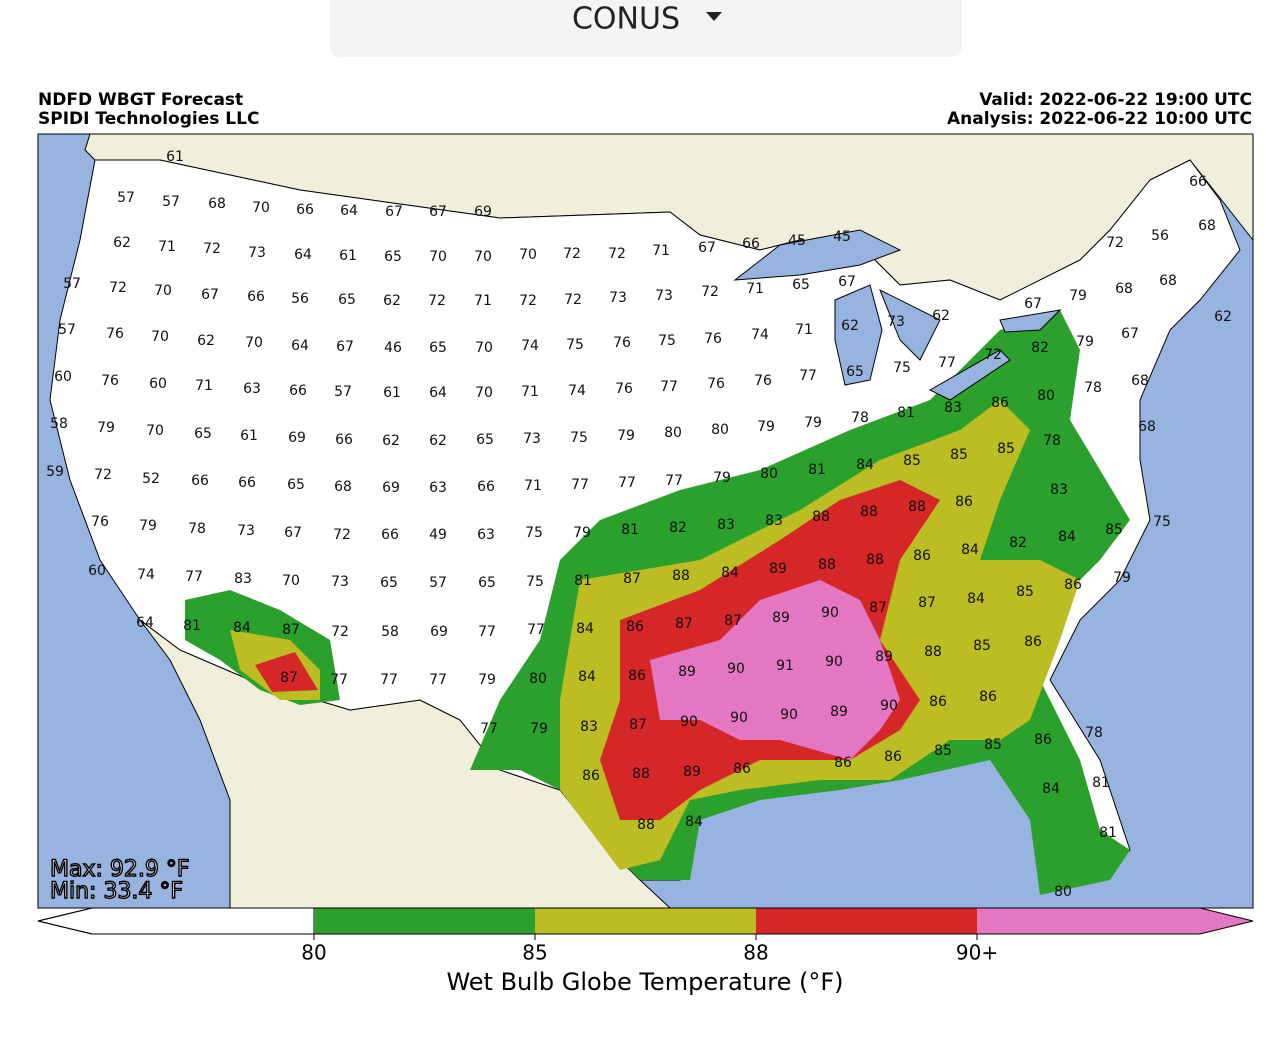 The width and height of the screenshot is (1280, 1056). What do you see at coordinates (626, 19) in the screenshot?
I see `dropdown-label: CONUS` at bounding box center [626, 19].